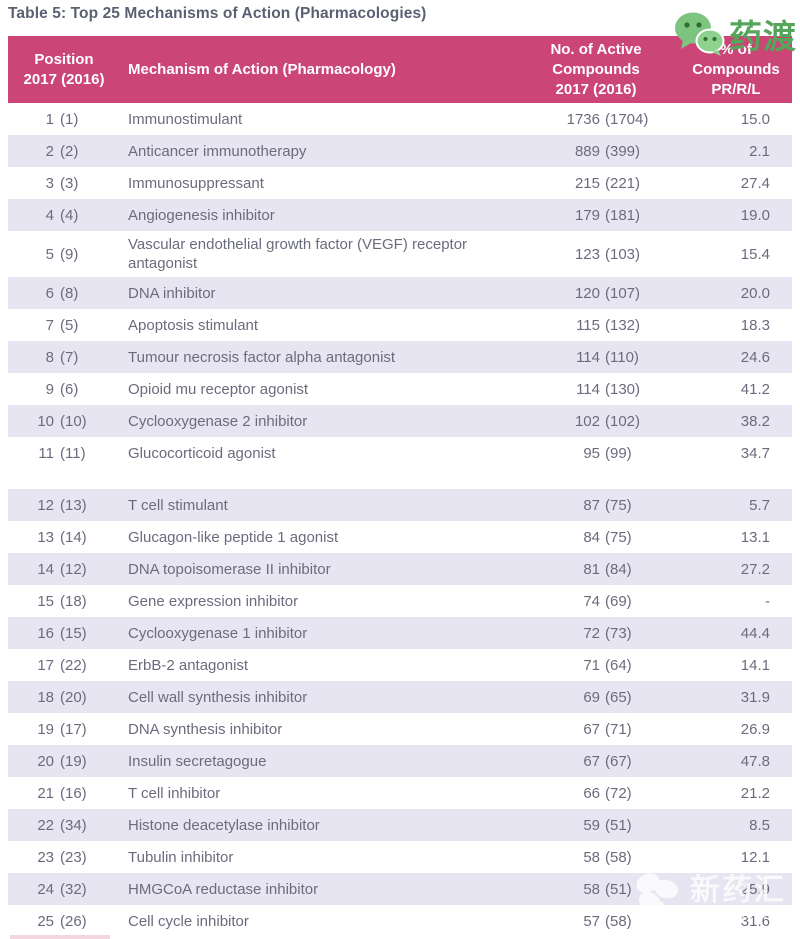 Image resolution: width=800 pixels, height=939 pixels. Describe the element at coordinates (73, 633) in the screenshot. I see `position-2016: (15)` at that location.